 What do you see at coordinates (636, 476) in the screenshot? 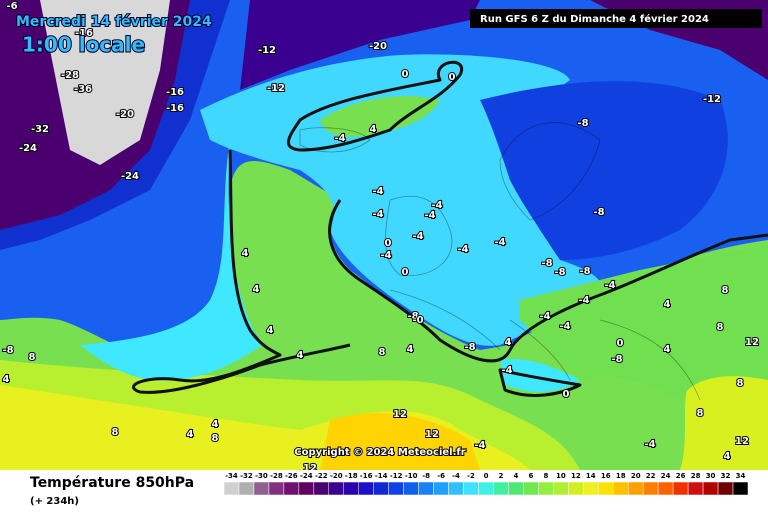
I see `legend-tick-label: 20` at bounding box center [636, 476].